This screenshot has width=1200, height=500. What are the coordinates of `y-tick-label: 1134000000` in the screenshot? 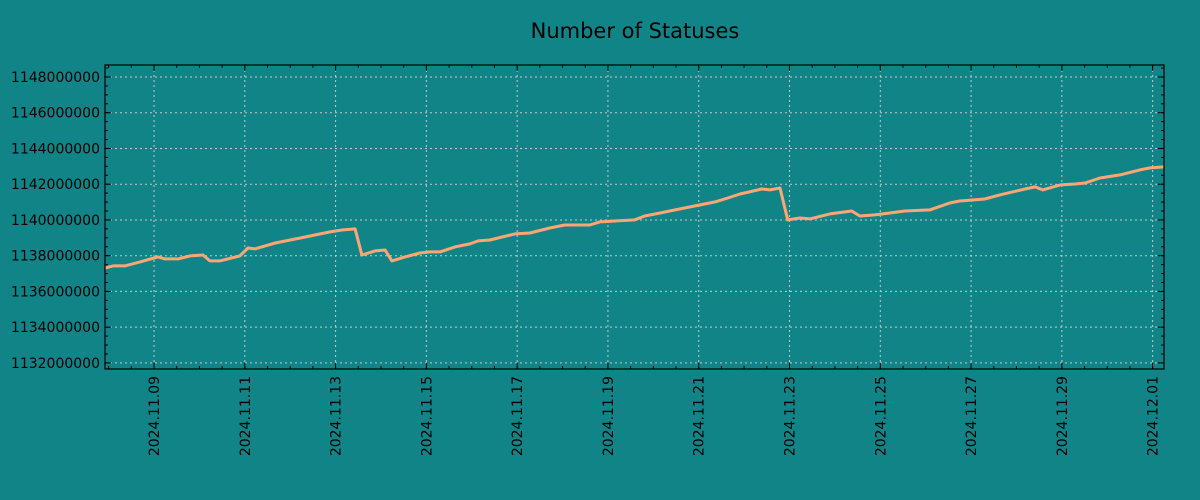 It's located at (55, 328).